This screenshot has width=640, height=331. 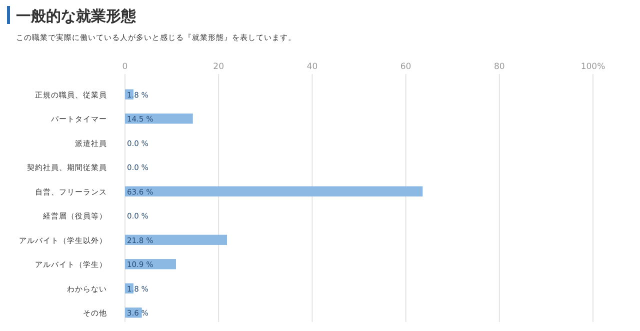 I want to click on x-tick-label: 0, so click(x=125, y=67).